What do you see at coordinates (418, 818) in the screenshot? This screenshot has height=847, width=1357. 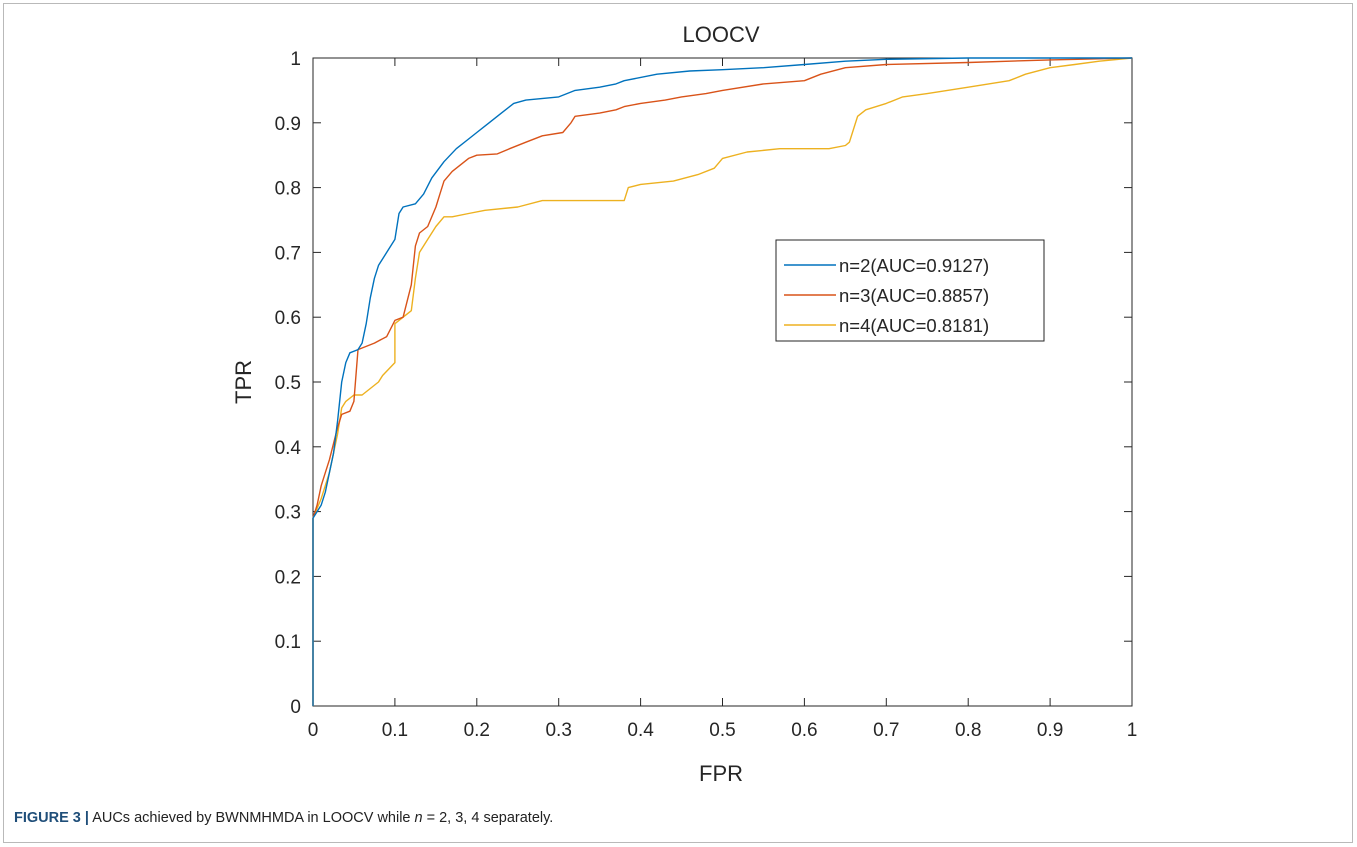 I see `caption-variable: n` at bounding box center [418, 818].